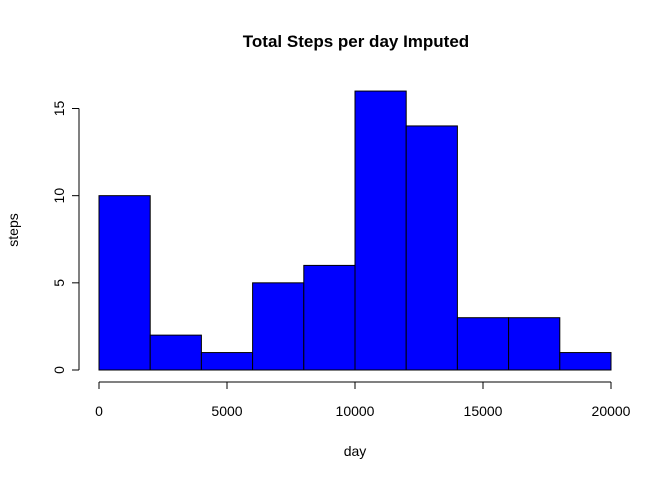 The height and width of the screenshot is (480, 672). What do you see at coordinates (355, 411) in the screenshot?
I see `x-tick-label-2: 10000` at bounding box center [355, 411].